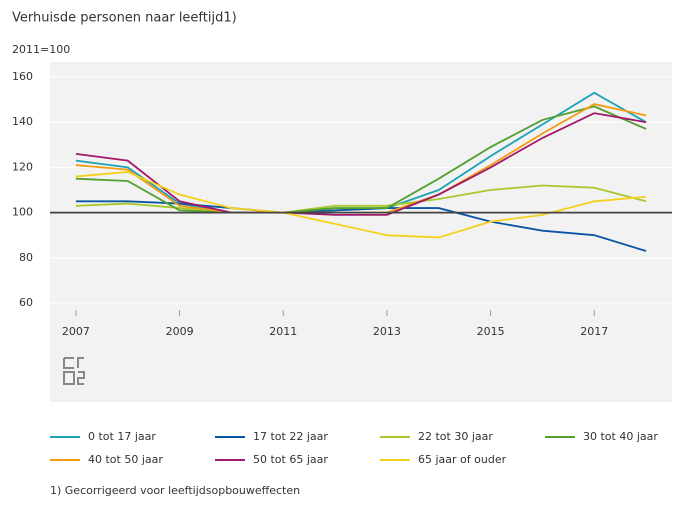 This screenshot has width=684, height=517. What do you see at coordinates (180, 331) in the screenshot?
I see `x-tick-label: 2009` at bounding box center [180, 331].